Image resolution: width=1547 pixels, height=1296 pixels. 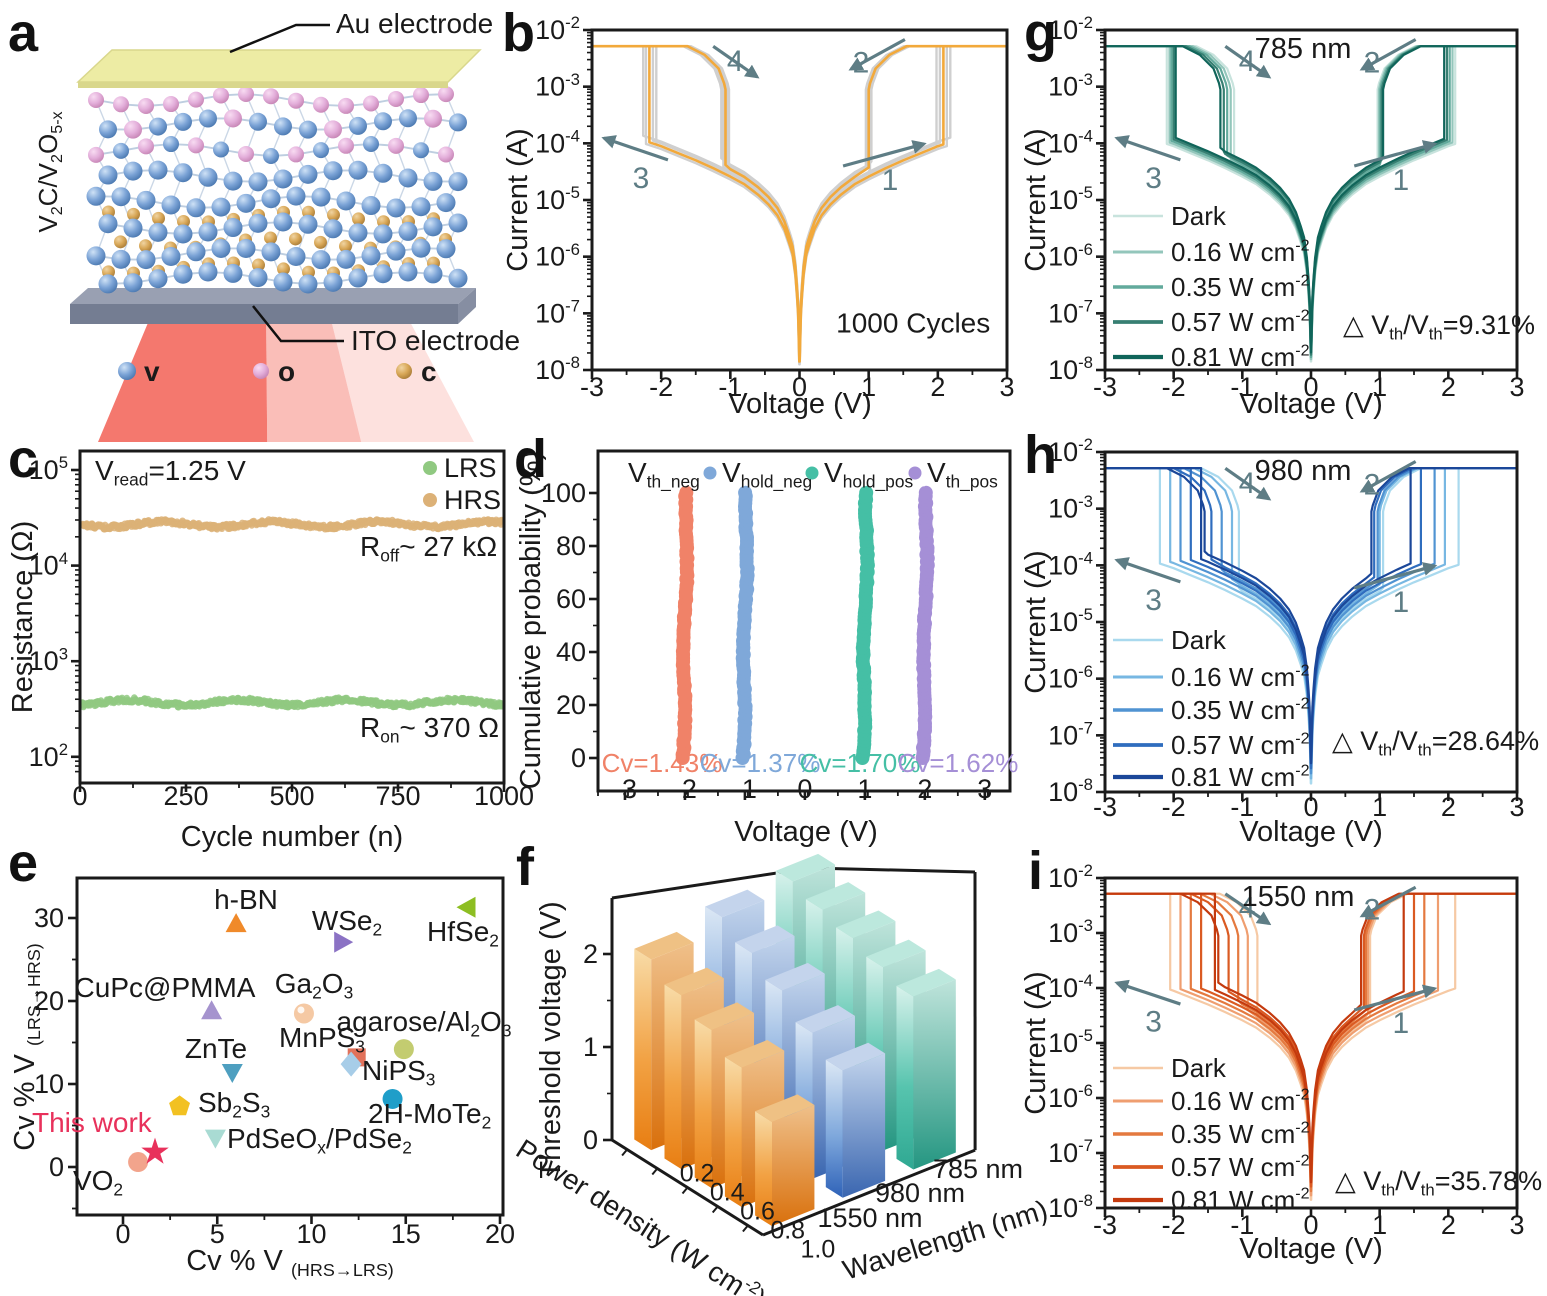 What do you see at coordinates (757, 1212) in the screenshot?
I see `label: 0.6` at bounding box center [757, 1212].